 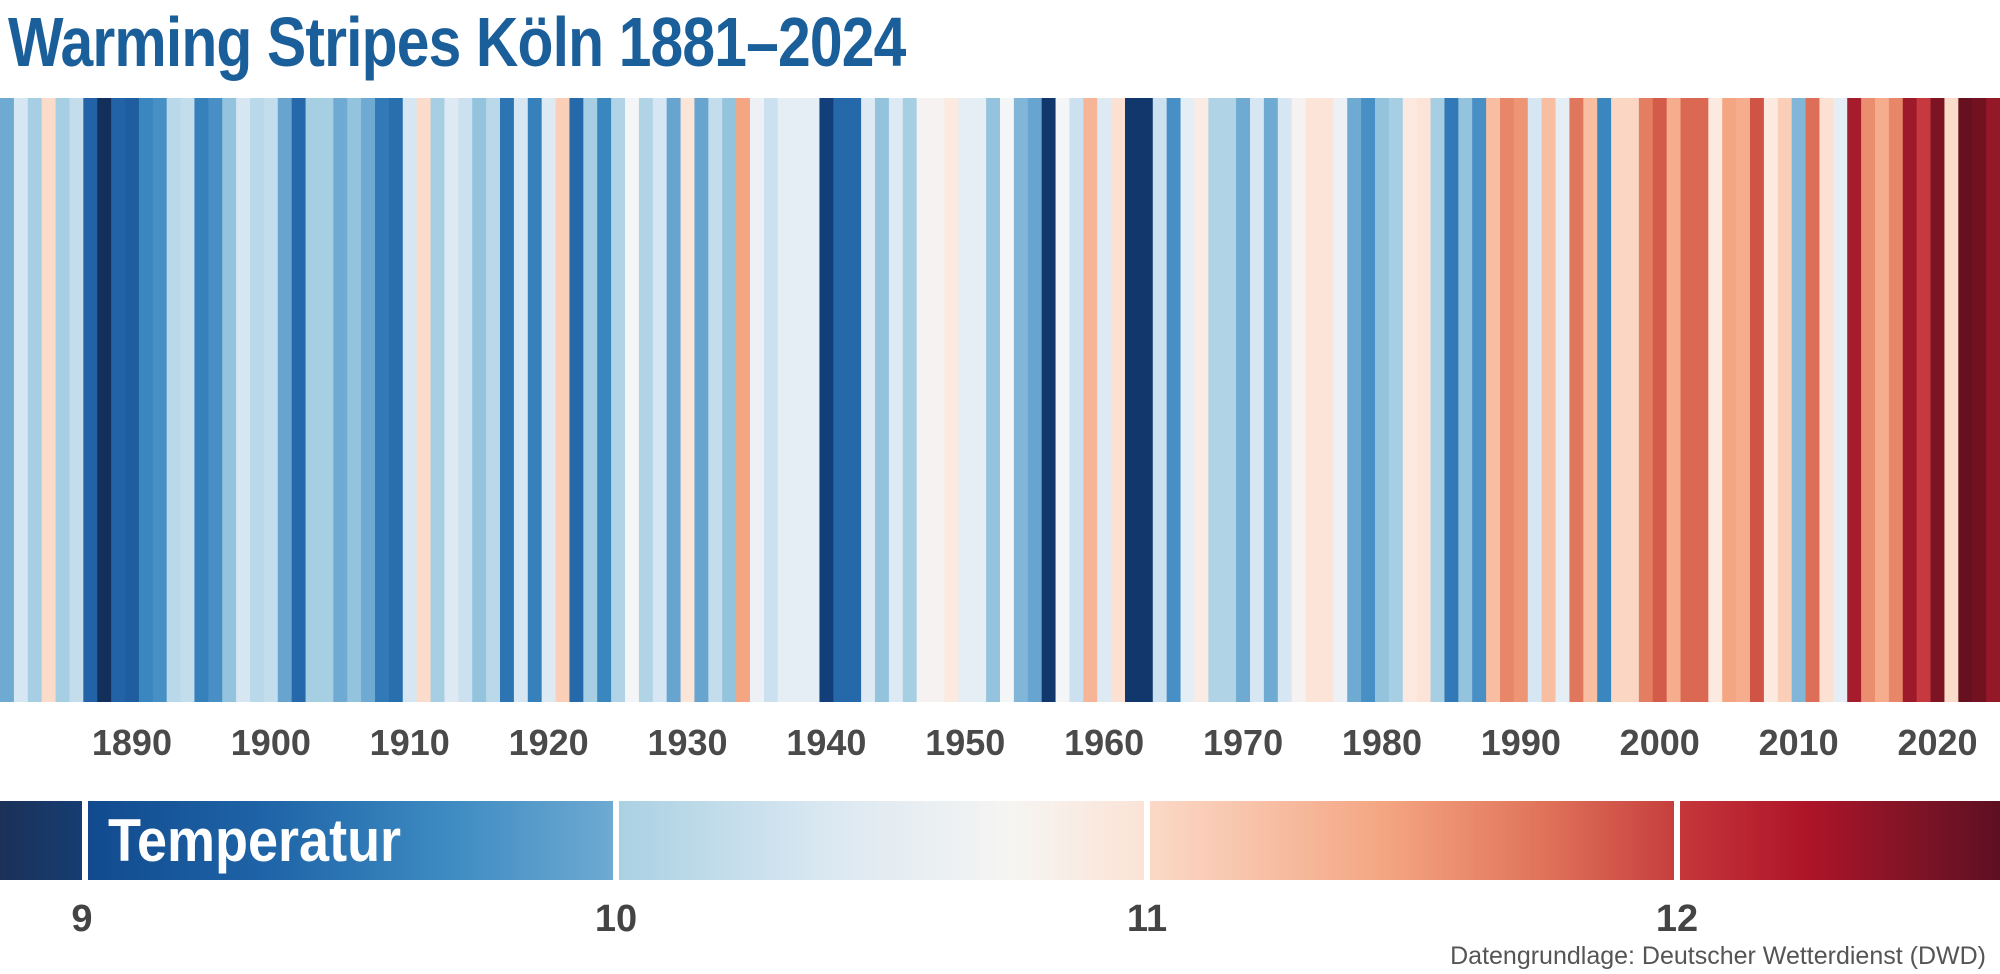 I want to click on x-tick-label-1920: 1920, so click(x=548, y=742).